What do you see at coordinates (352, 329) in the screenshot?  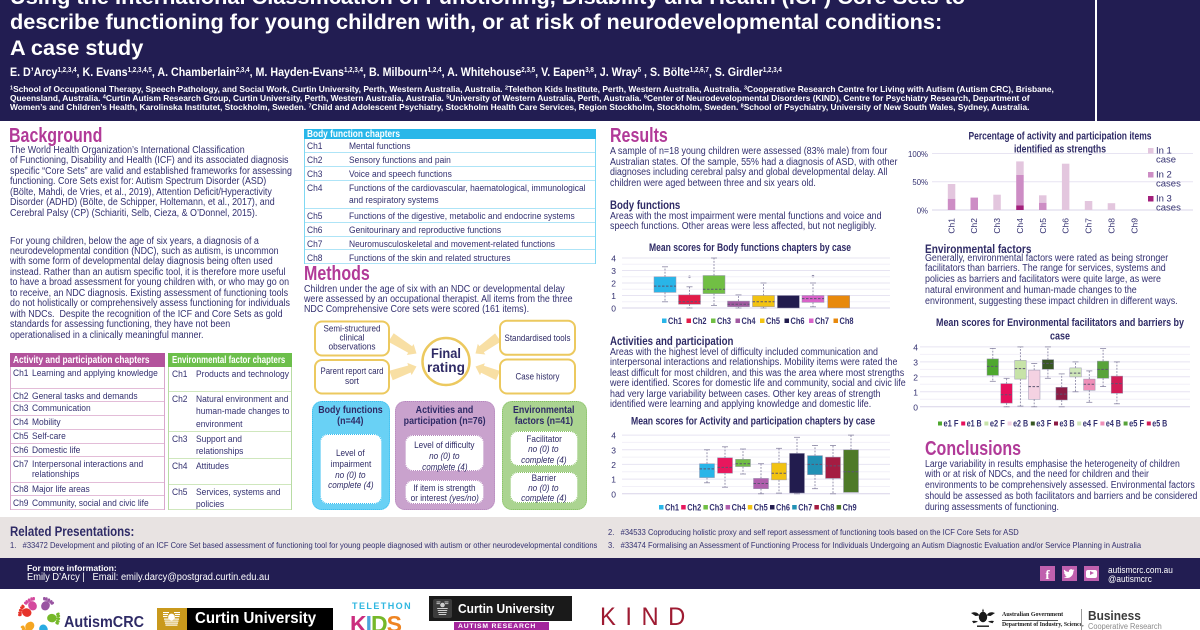 I see `svg-text: Semi-structured` at bounding box center [352, 329].